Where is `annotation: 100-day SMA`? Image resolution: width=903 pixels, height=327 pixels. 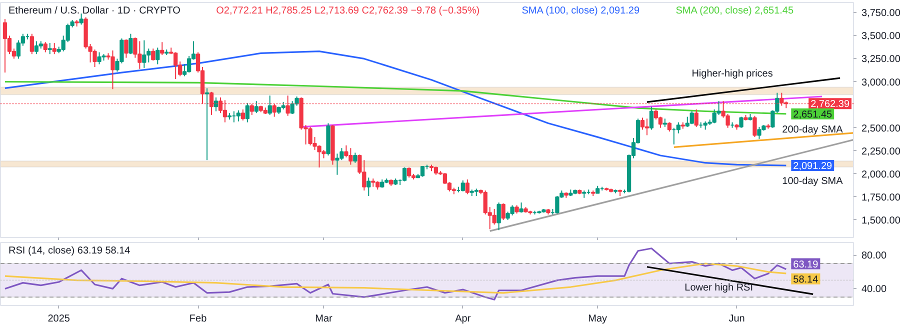 annotation: 100-day SMA is located at coordinates (813, 181).